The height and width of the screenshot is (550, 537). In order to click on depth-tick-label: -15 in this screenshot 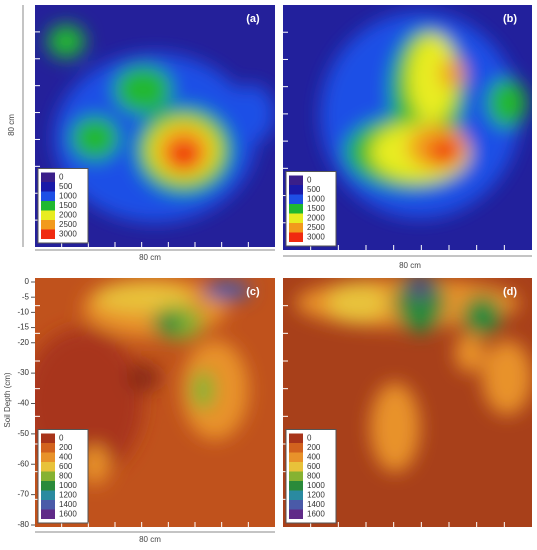, I will do `click(23, 327)`.